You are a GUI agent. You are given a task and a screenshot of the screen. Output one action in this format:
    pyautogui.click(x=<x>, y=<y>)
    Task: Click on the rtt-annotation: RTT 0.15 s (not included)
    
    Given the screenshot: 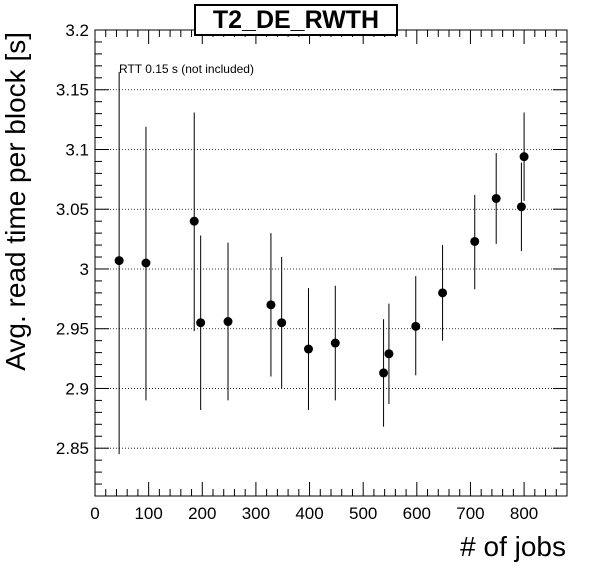 What is the action you would take?
    pyautogui.click(x=186, y=69)
    